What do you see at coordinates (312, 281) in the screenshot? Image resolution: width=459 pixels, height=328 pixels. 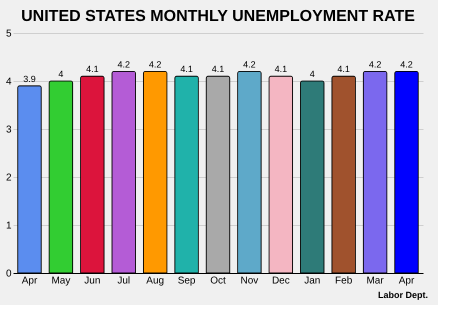 I see `x-tick-label: Jan` at bounding box center [312, 281].